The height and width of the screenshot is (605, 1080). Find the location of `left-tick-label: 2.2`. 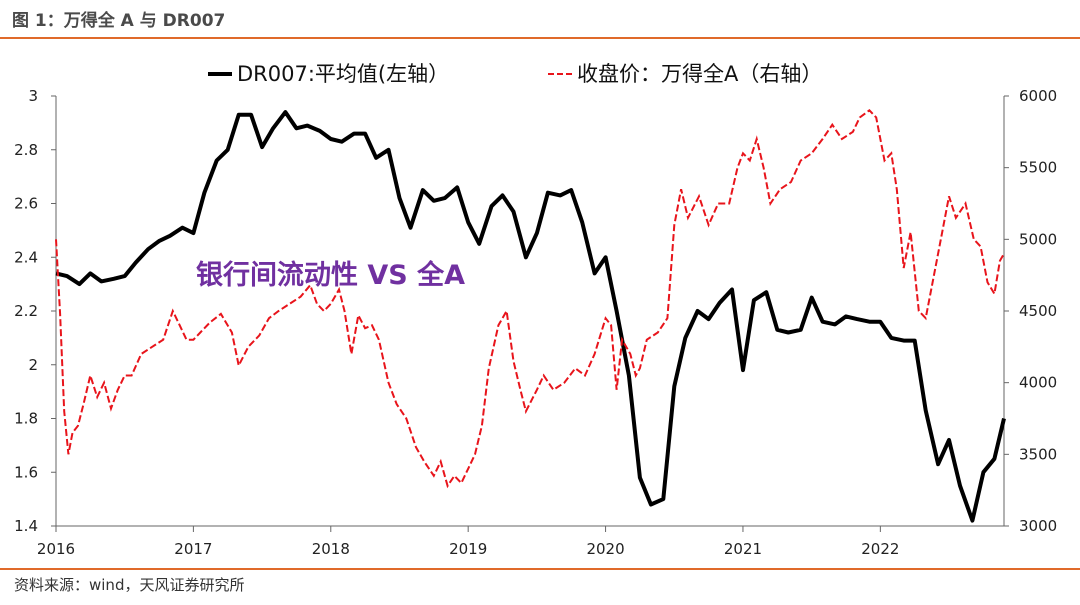

left-tick-label: 2.2 is located at coordinates (26, 311).